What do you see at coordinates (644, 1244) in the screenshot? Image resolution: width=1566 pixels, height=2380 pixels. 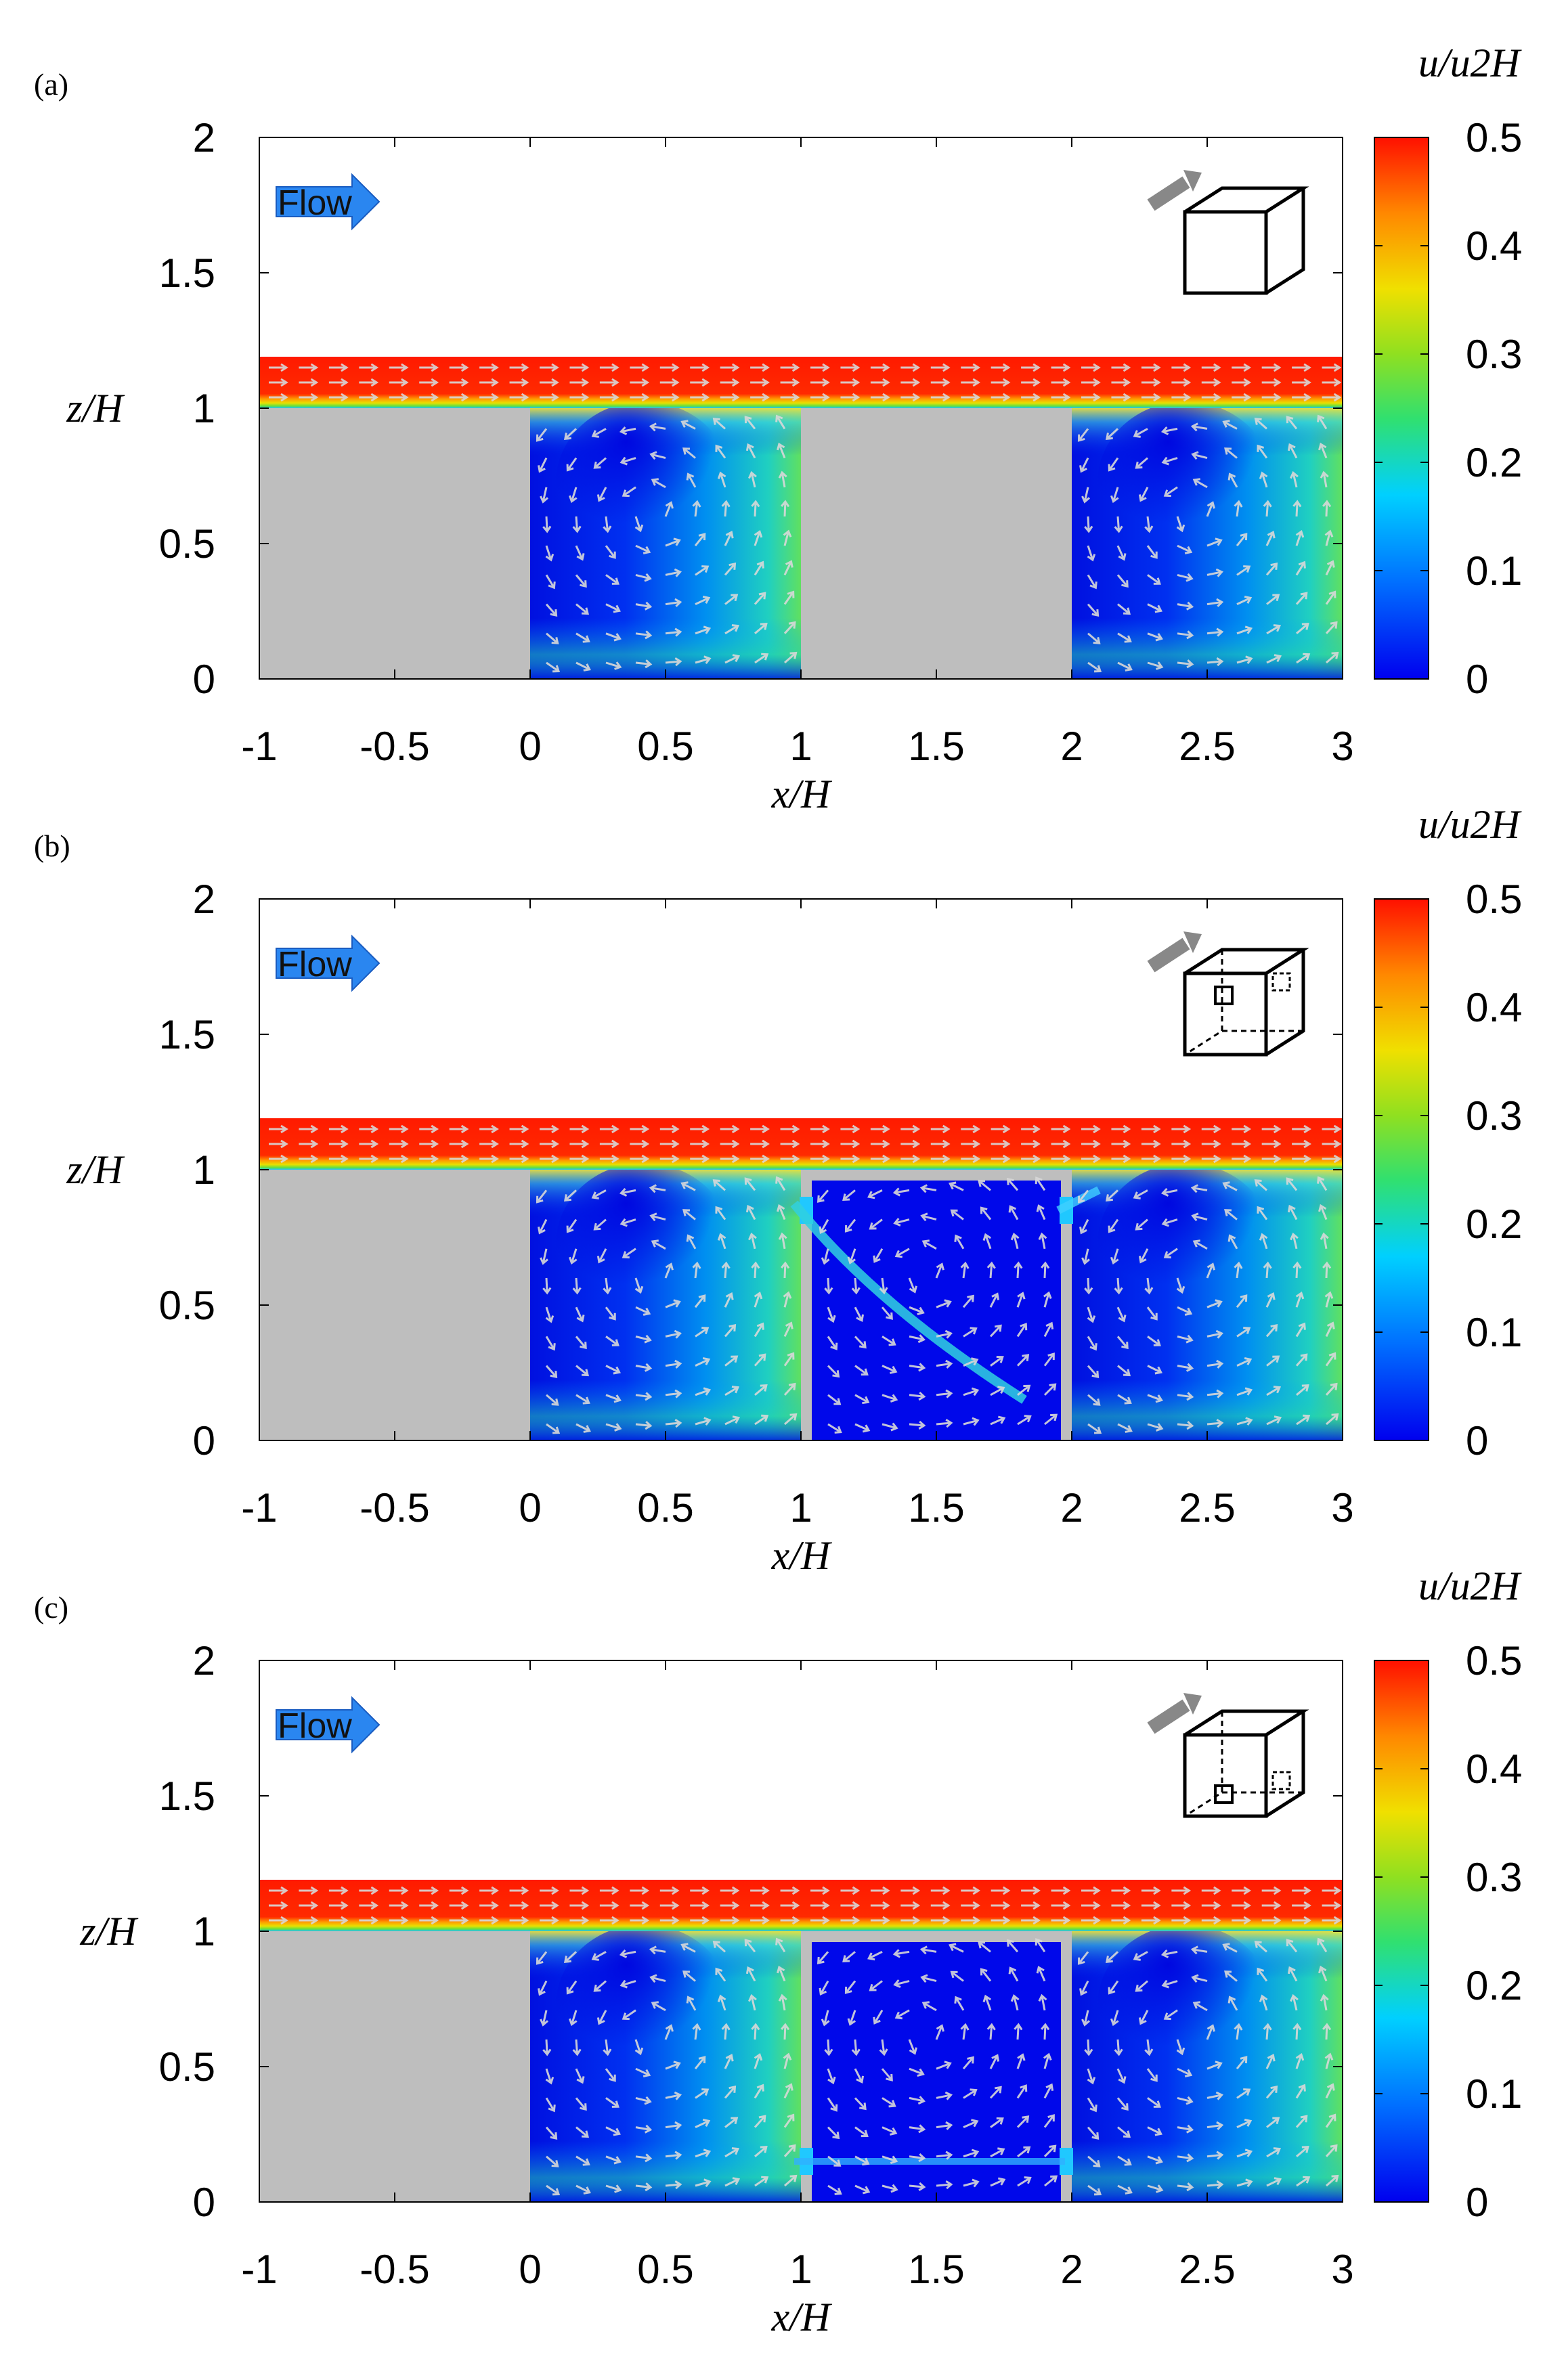 I see `vortex-core` at bounding box center [644, 1244].